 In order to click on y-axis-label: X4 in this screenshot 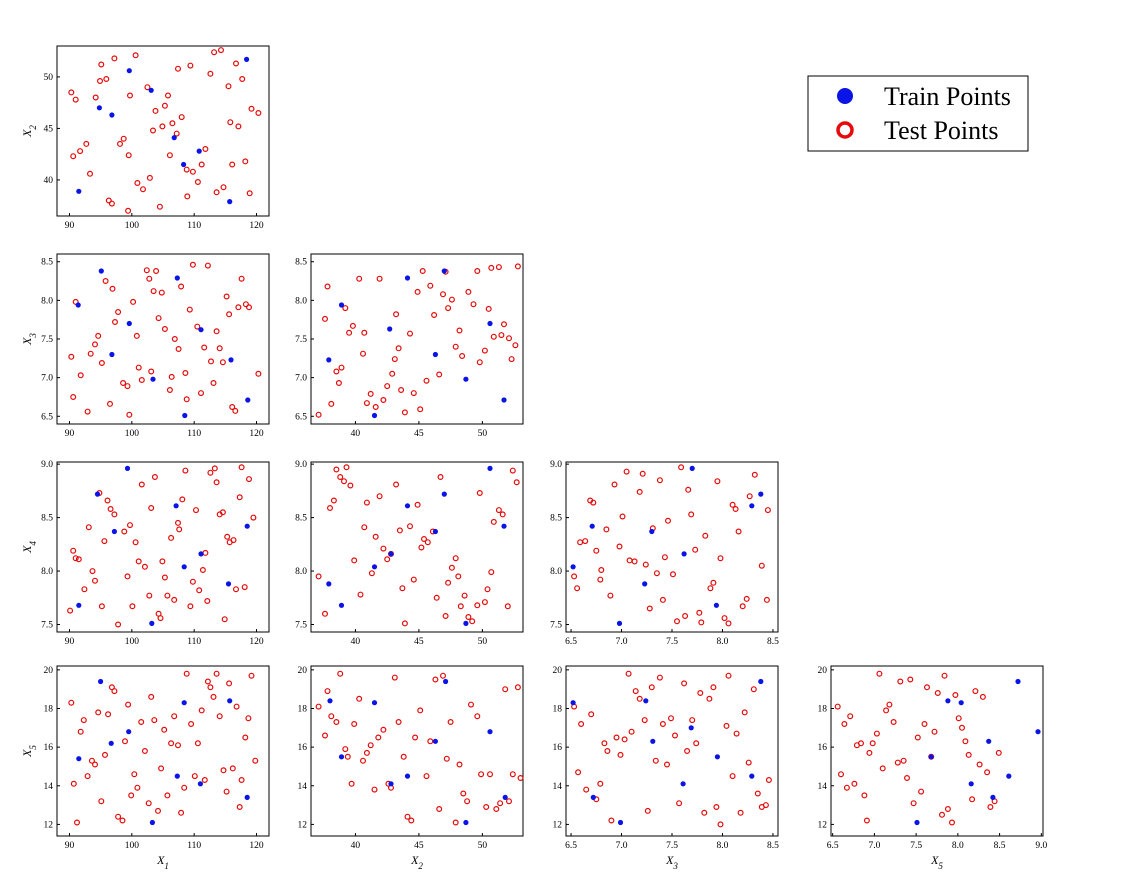, I will do `click(29, 547)`.